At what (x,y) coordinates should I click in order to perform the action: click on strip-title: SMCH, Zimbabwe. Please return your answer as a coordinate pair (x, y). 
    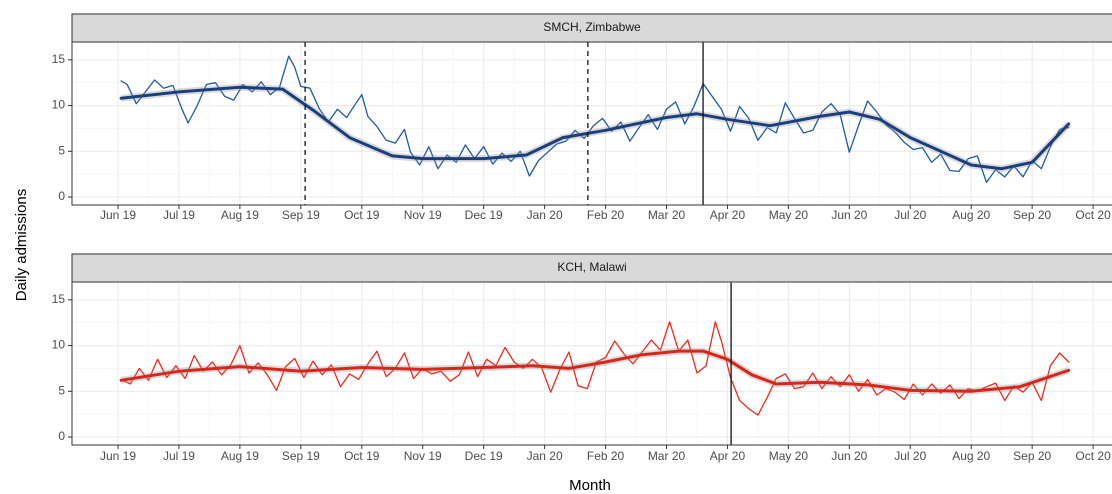
    Looking at the image, I should click on (592, 27).